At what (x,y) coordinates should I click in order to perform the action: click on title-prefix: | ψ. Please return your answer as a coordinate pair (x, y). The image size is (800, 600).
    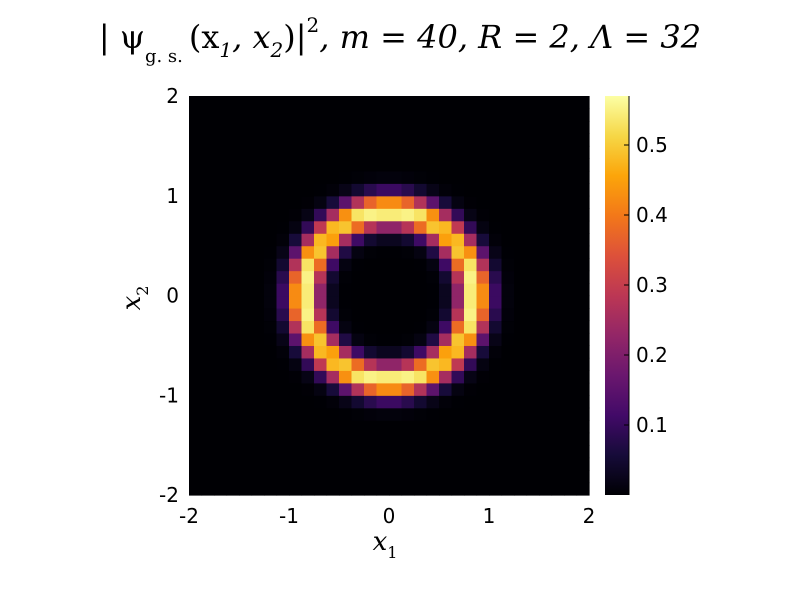
    Looking at the image, I should click on (122, 37).